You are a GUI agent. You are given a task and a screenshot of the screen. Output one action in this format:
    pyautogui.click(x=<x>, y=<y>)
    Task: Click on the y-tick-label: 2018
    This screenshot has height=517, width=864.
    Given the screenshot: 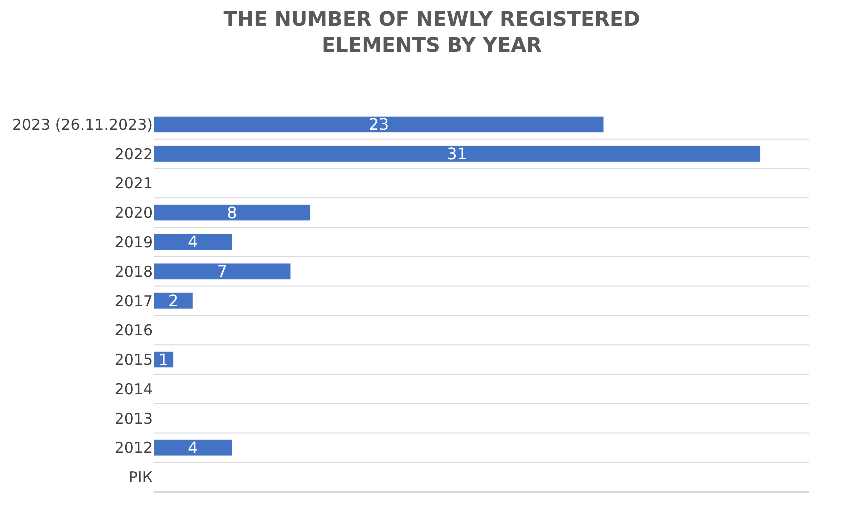 What is the action you would take?
    pyautogui.click(x=133, y=271)
    